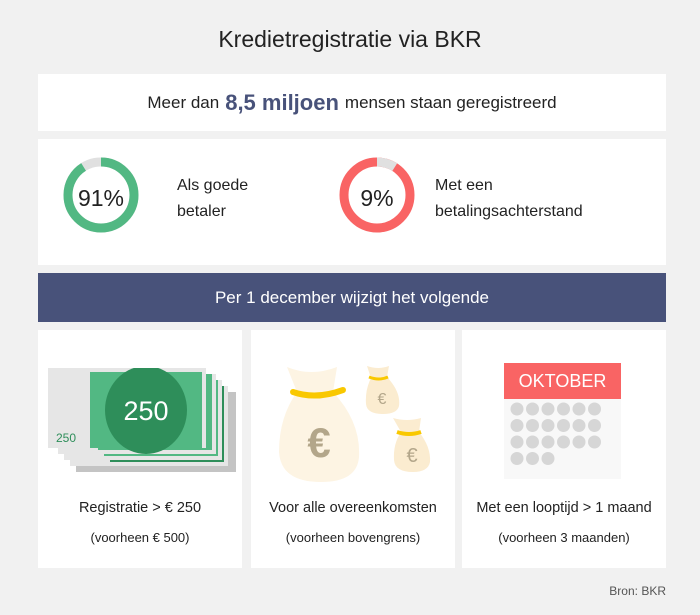 Image resolution: width=700 pixels, height=615 pixels. I want to click on label-line: Als goede, so click(213, 185).